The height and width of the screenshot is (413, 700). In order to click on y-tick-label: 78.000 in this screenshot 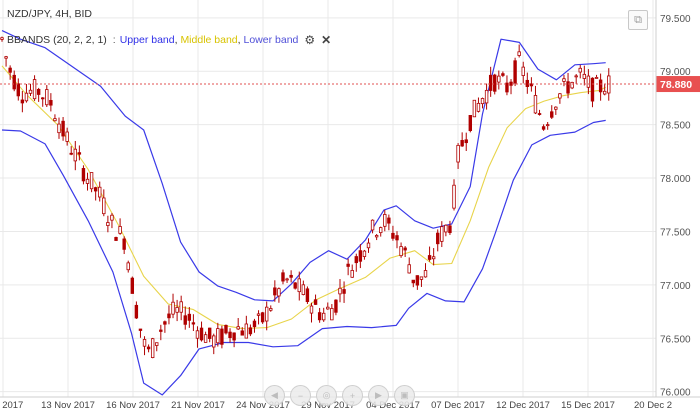, I will do `click(675, 179)`.